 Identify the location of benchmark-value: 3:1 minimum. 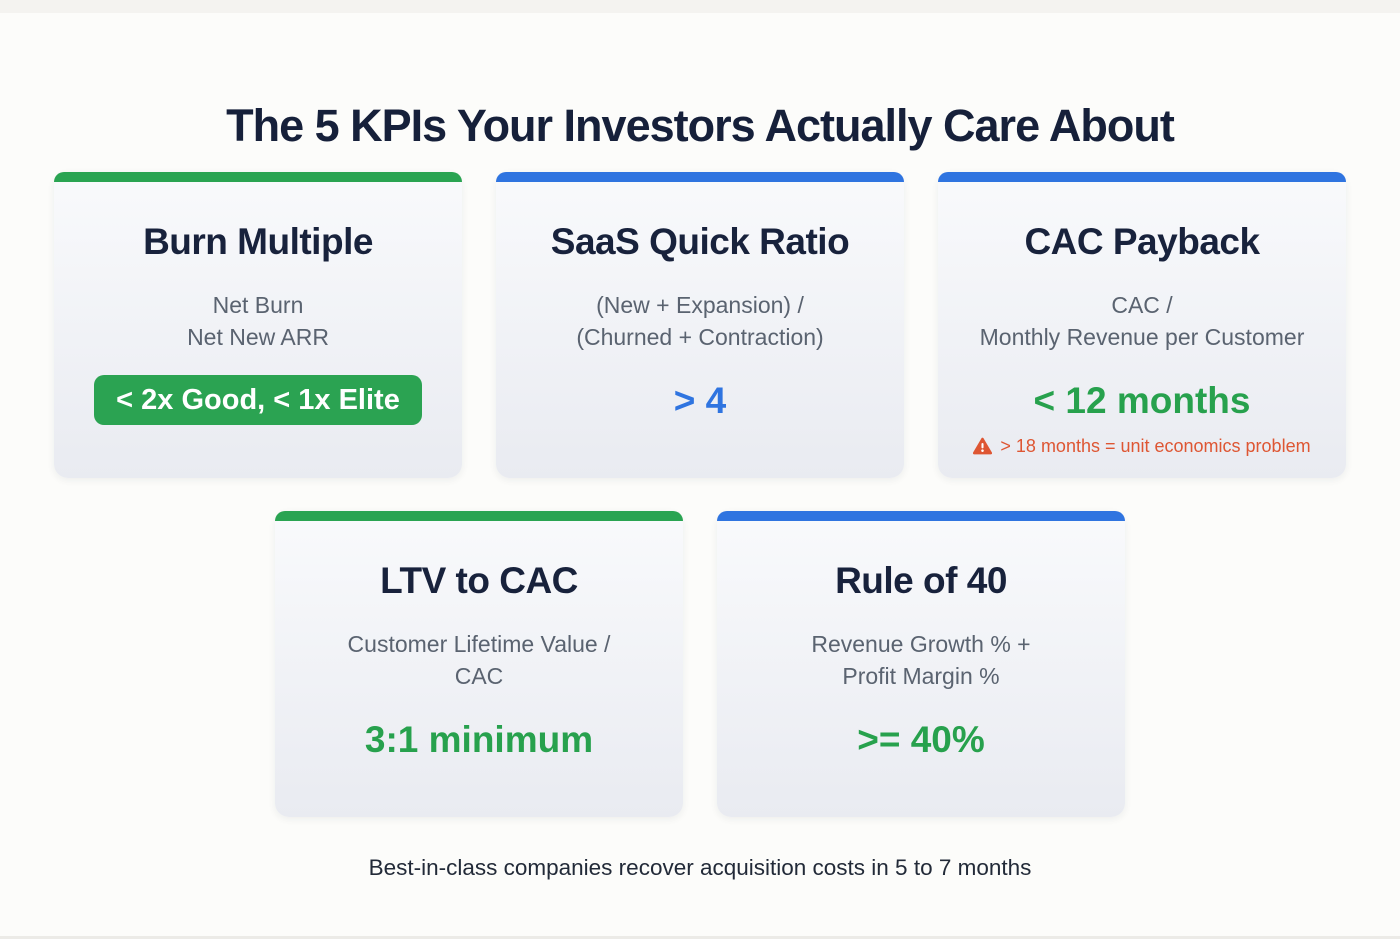
(479, 739).